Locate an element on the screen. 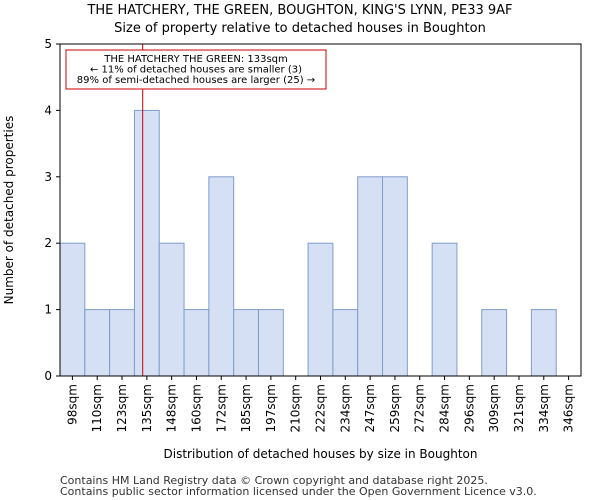  bar-197sqm is located at coordinates (270, 343).